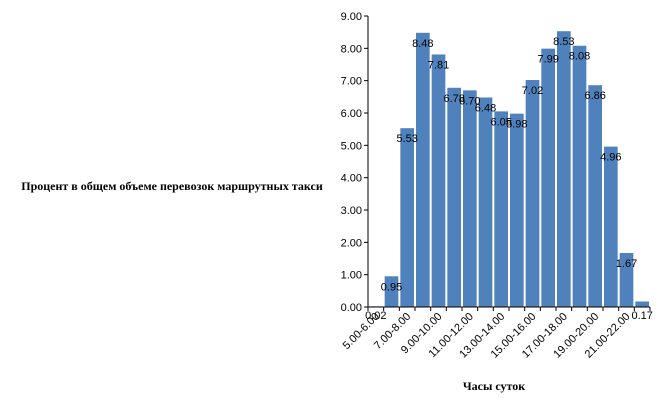  I want to click on y-tick-label: 9.00, so click(351, 17).